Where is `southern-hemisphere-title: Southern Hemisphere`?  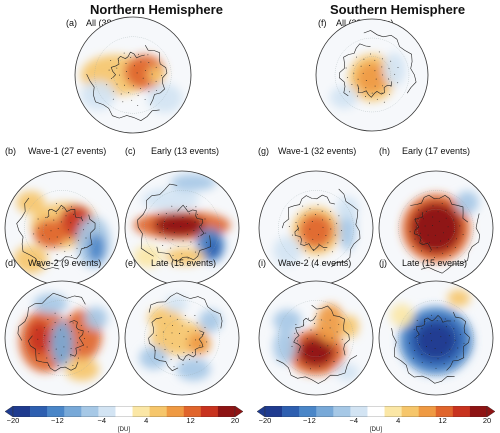 southern-hemisphere-title: Southern Hemisphere is located at coordinates (398, 9).